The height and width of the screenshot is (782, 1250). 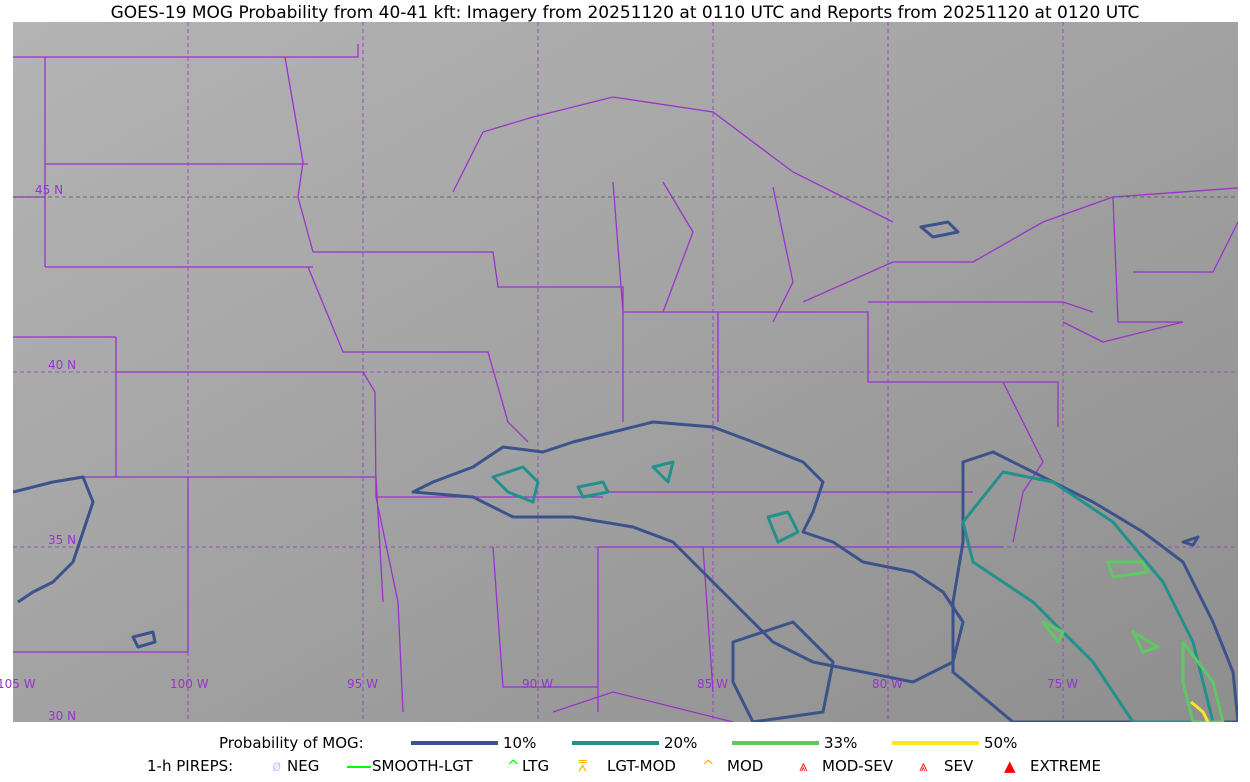 What do you see at coordinates (190, 766) in the screenshot?
I see `legend-title: 1-h PIREPS:` at bounding box center [190, 766].